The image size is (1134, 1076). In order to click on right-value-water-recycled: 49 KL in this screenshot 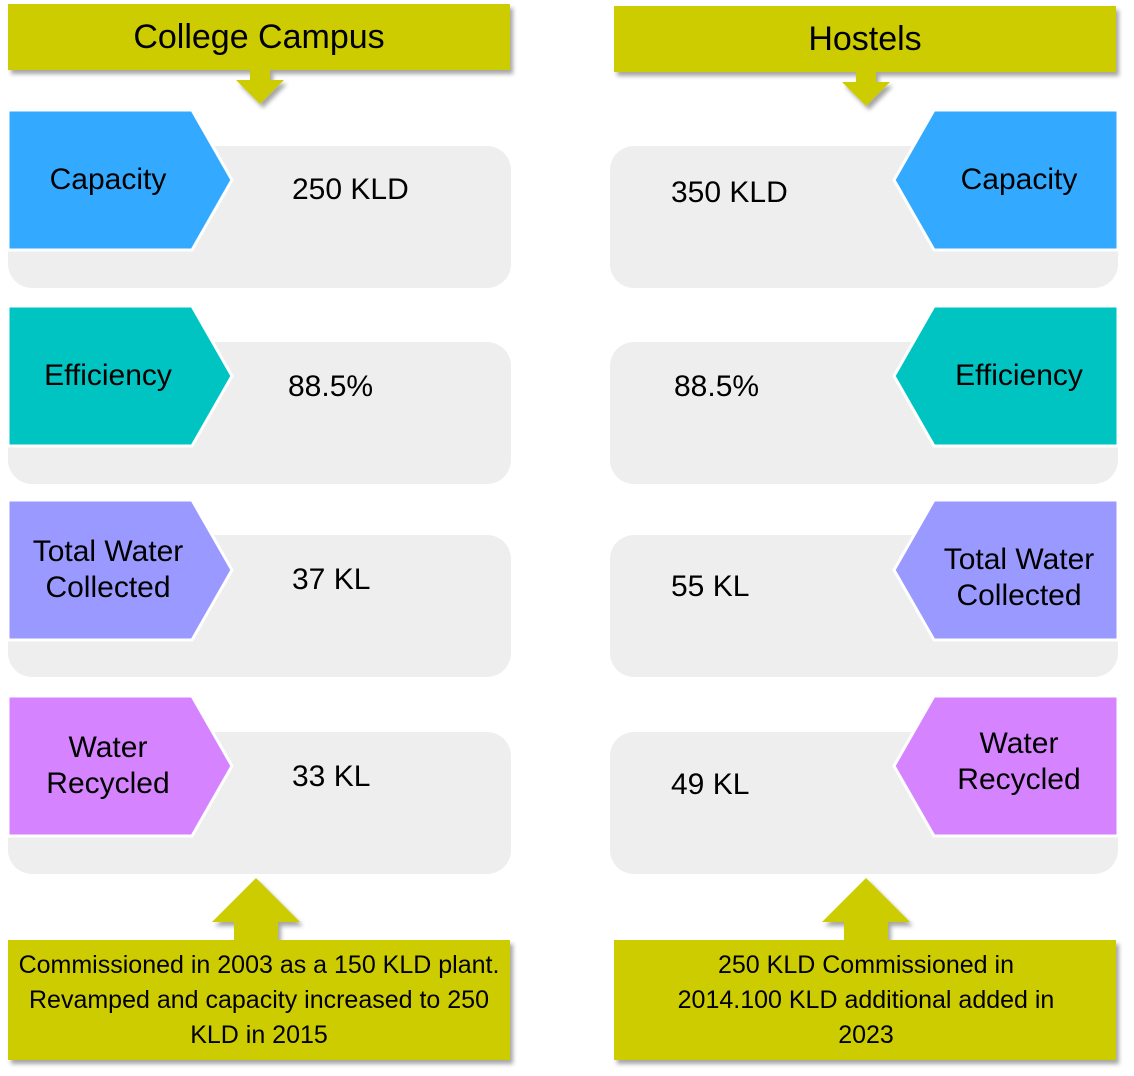, I will do `click(776, 785)`.